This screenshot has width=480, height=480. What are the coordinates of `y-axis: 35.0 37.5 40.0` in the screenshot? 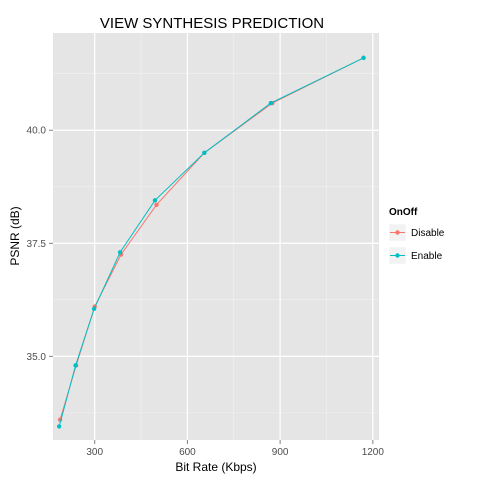 It's located at (40, 244).